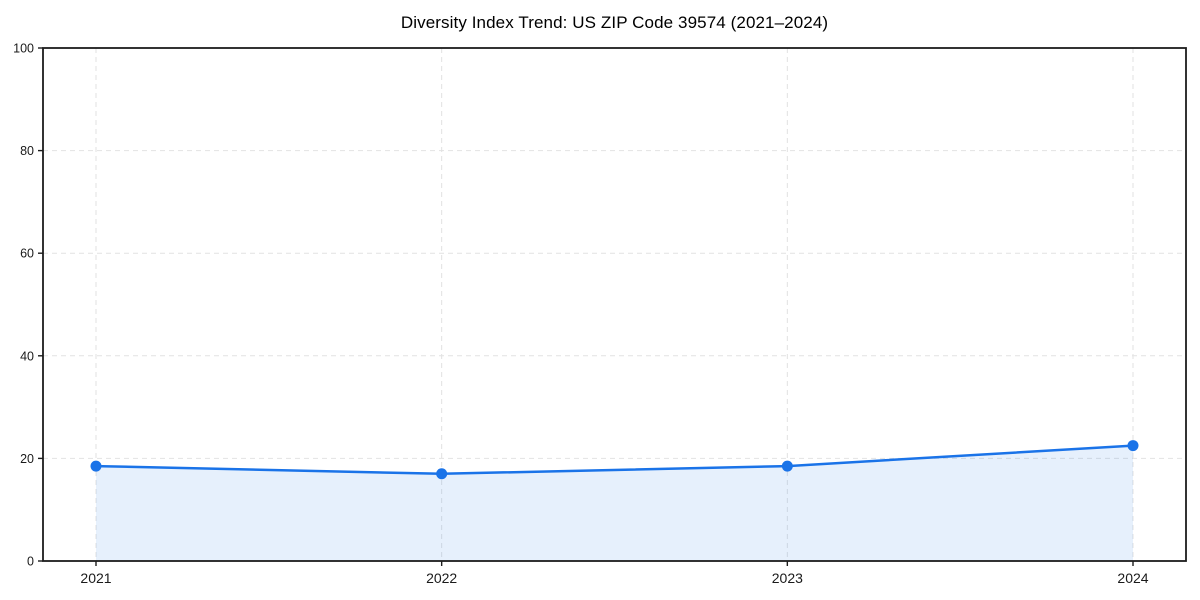  What do you see at coordinates (27, 459) in the screenshot?
I see `y-tick-label: 20` at bounding box center [27, 459].